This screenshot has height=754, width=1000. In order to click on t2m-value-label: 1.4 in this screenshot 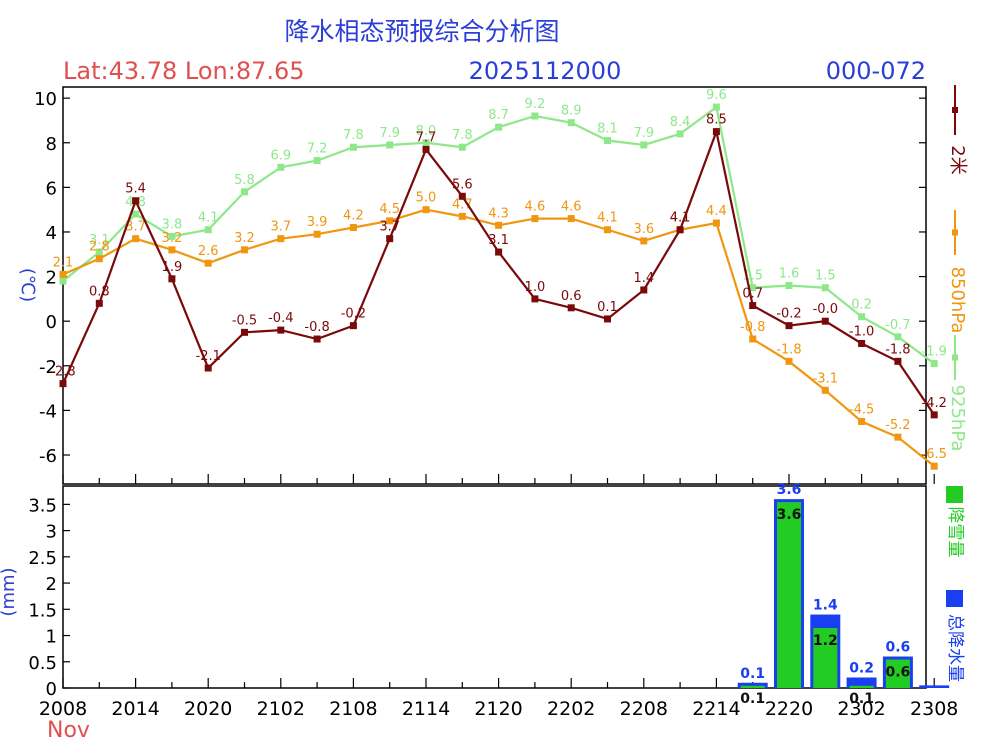, I will do `click(643, 278)`.